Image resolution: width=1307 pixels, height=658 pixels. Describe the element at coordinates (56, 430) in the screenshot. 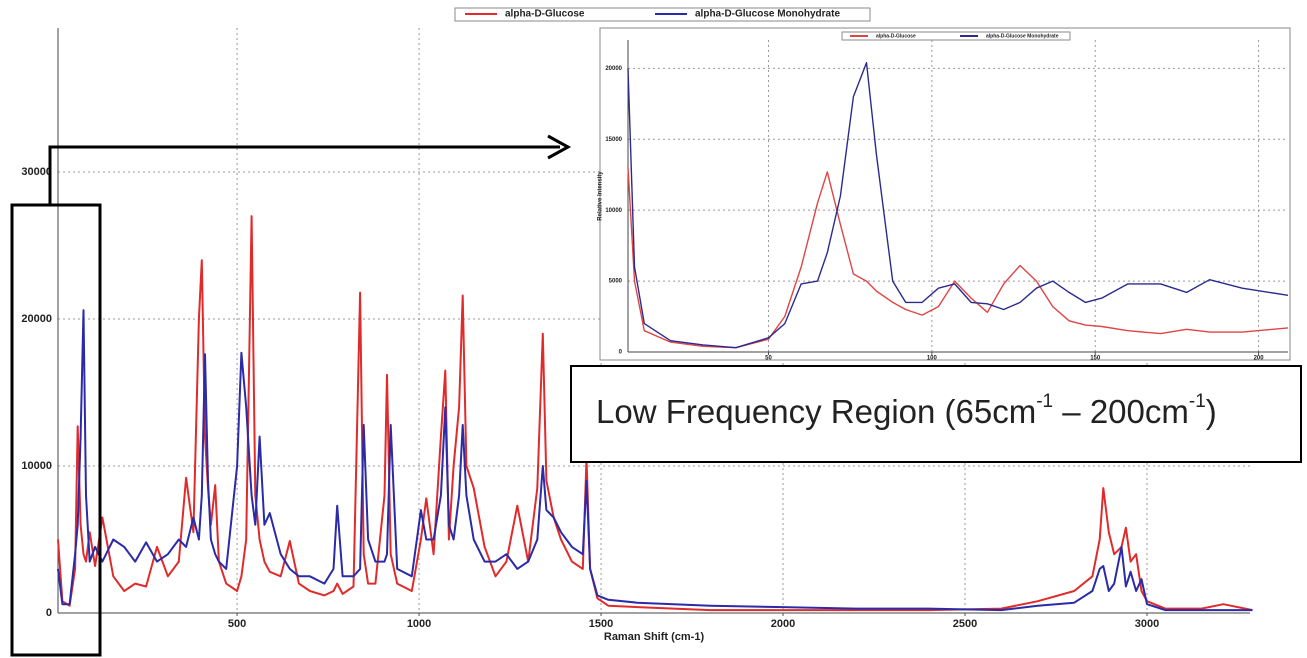

I see `region-box` at that location.